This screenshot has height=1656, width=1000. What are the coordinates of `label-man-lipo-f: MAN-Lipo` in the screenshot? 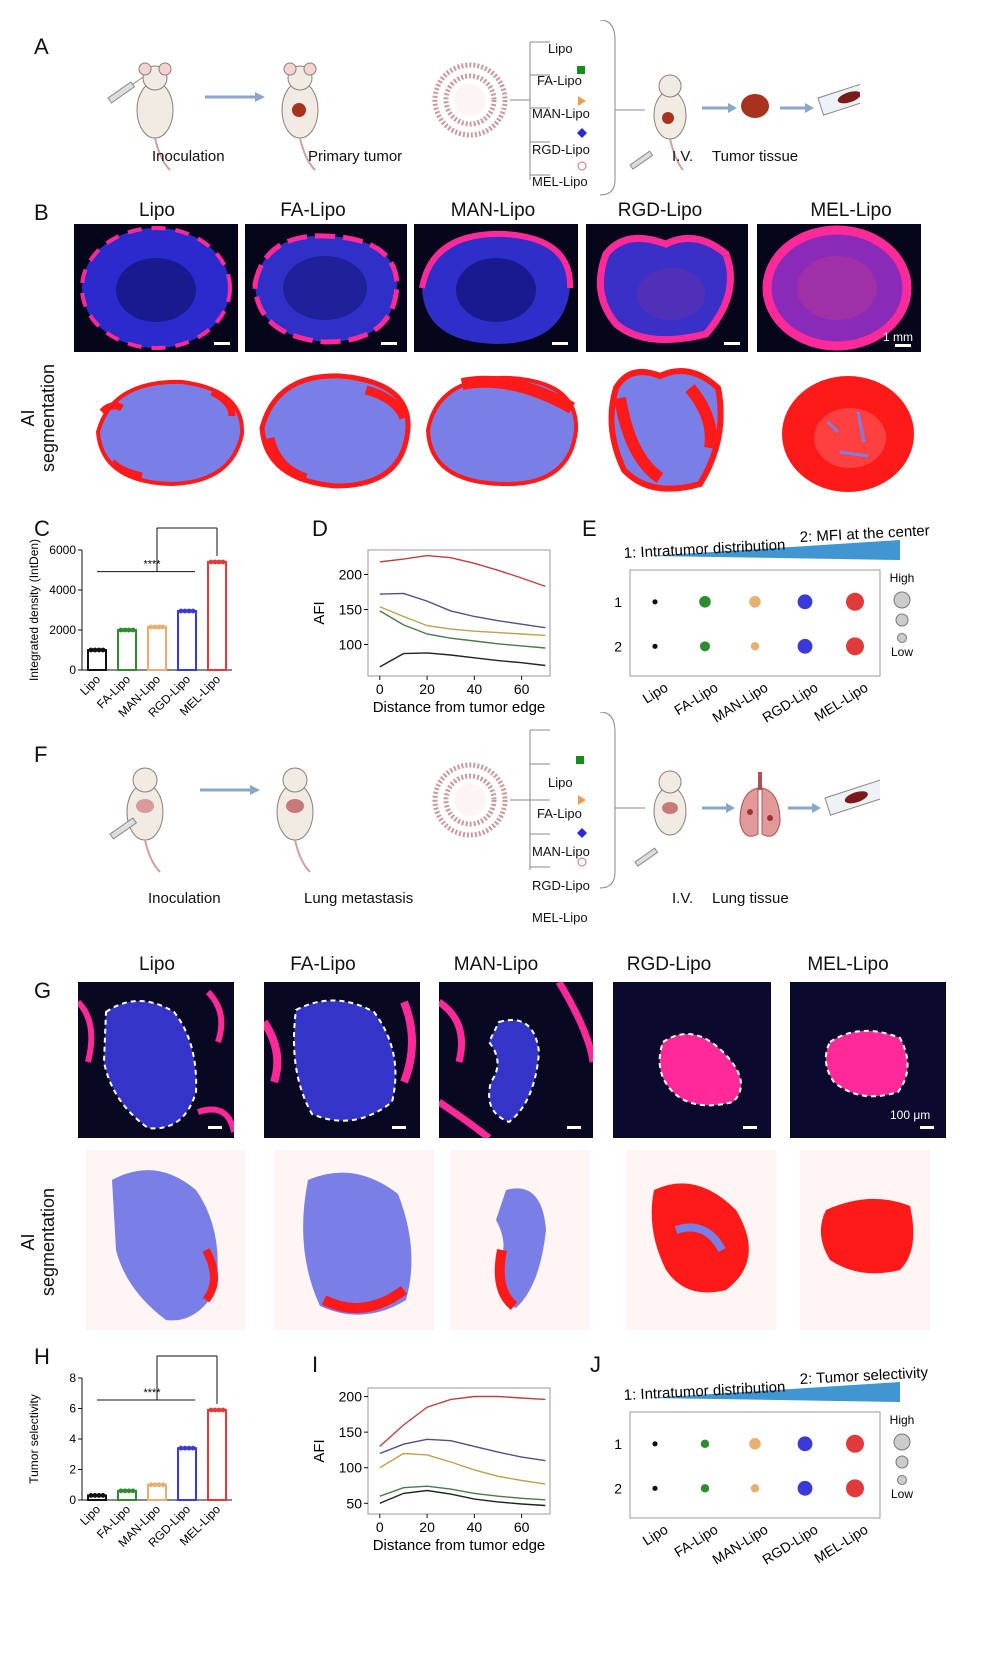 It's located at (561, 851).